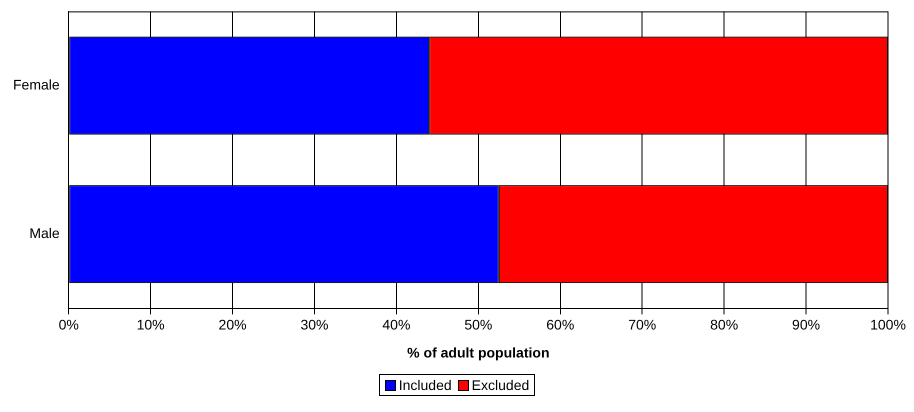  I want to click on x-tick-label: 80%, so click(724, 324).